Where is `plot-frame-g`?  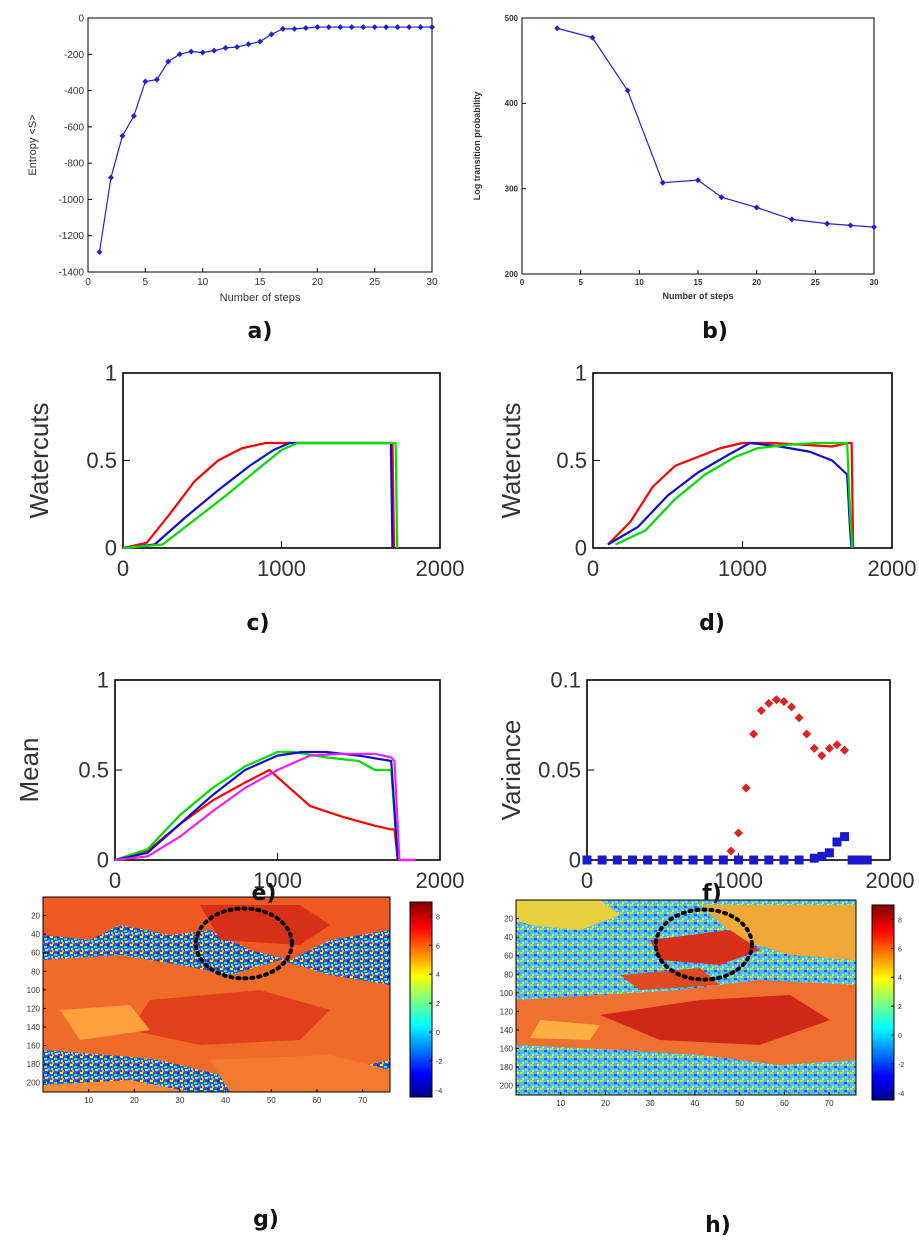
plot-frame-g is located at coordinates (216, 994).